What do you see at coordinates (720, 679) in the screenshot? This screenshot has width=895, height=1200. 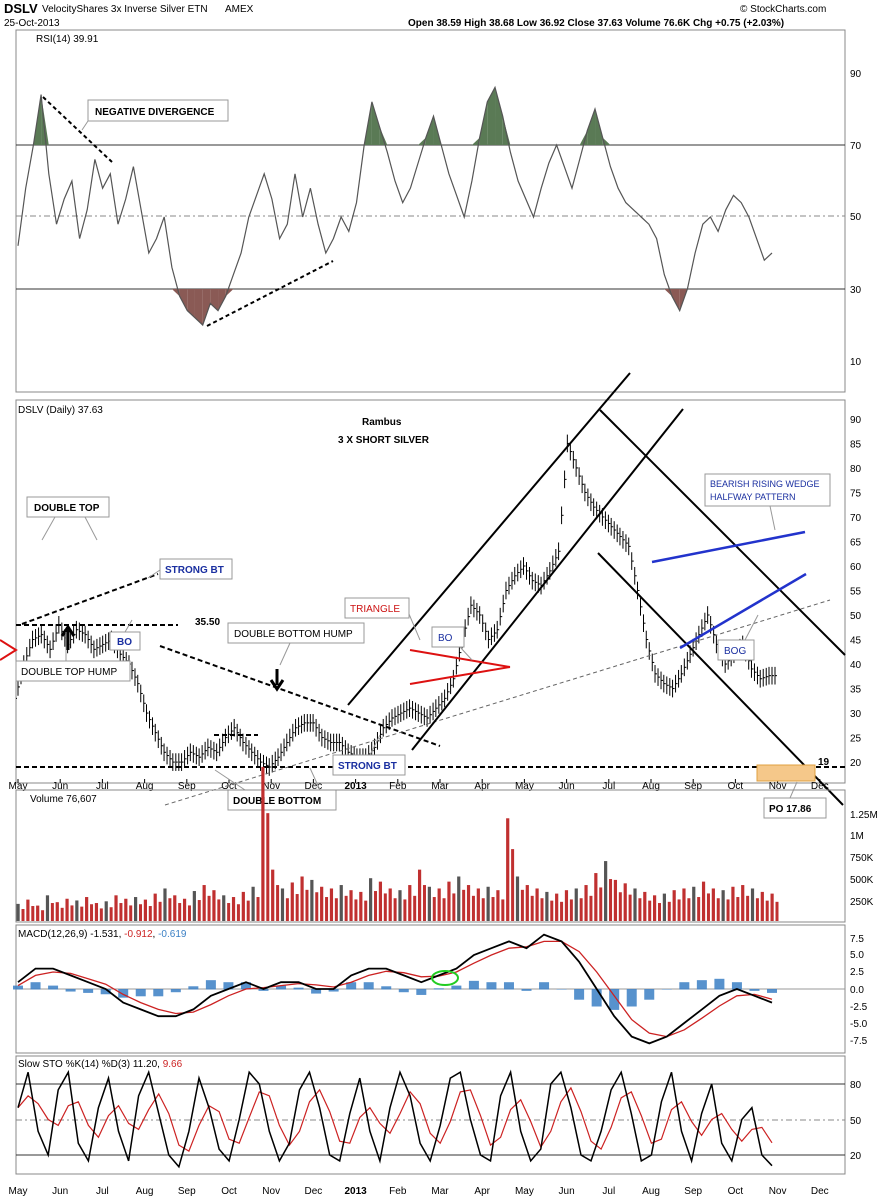 I see `down-channel-lower` at bounding box center [720, 679].